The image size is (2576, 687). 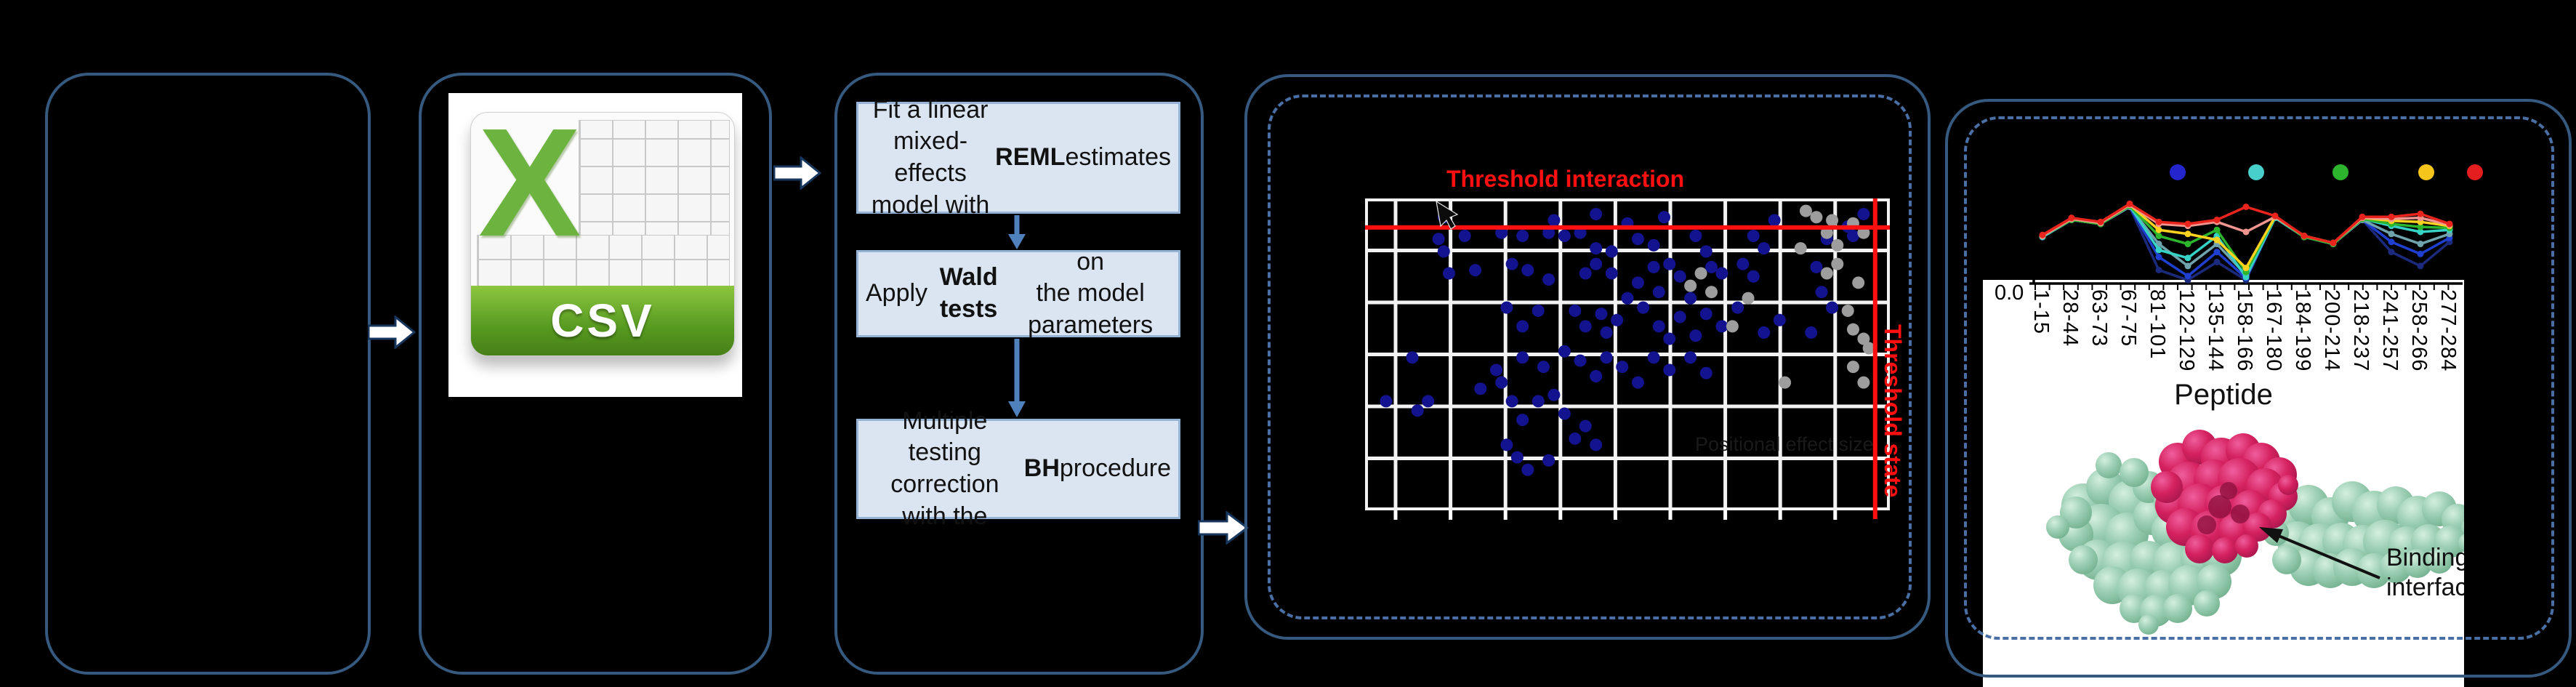 What do you see at coordinates (2009, 293) in the screenshot?
I see `y-axis-tick-label: 0.0` at bounding box center [2009, 293].